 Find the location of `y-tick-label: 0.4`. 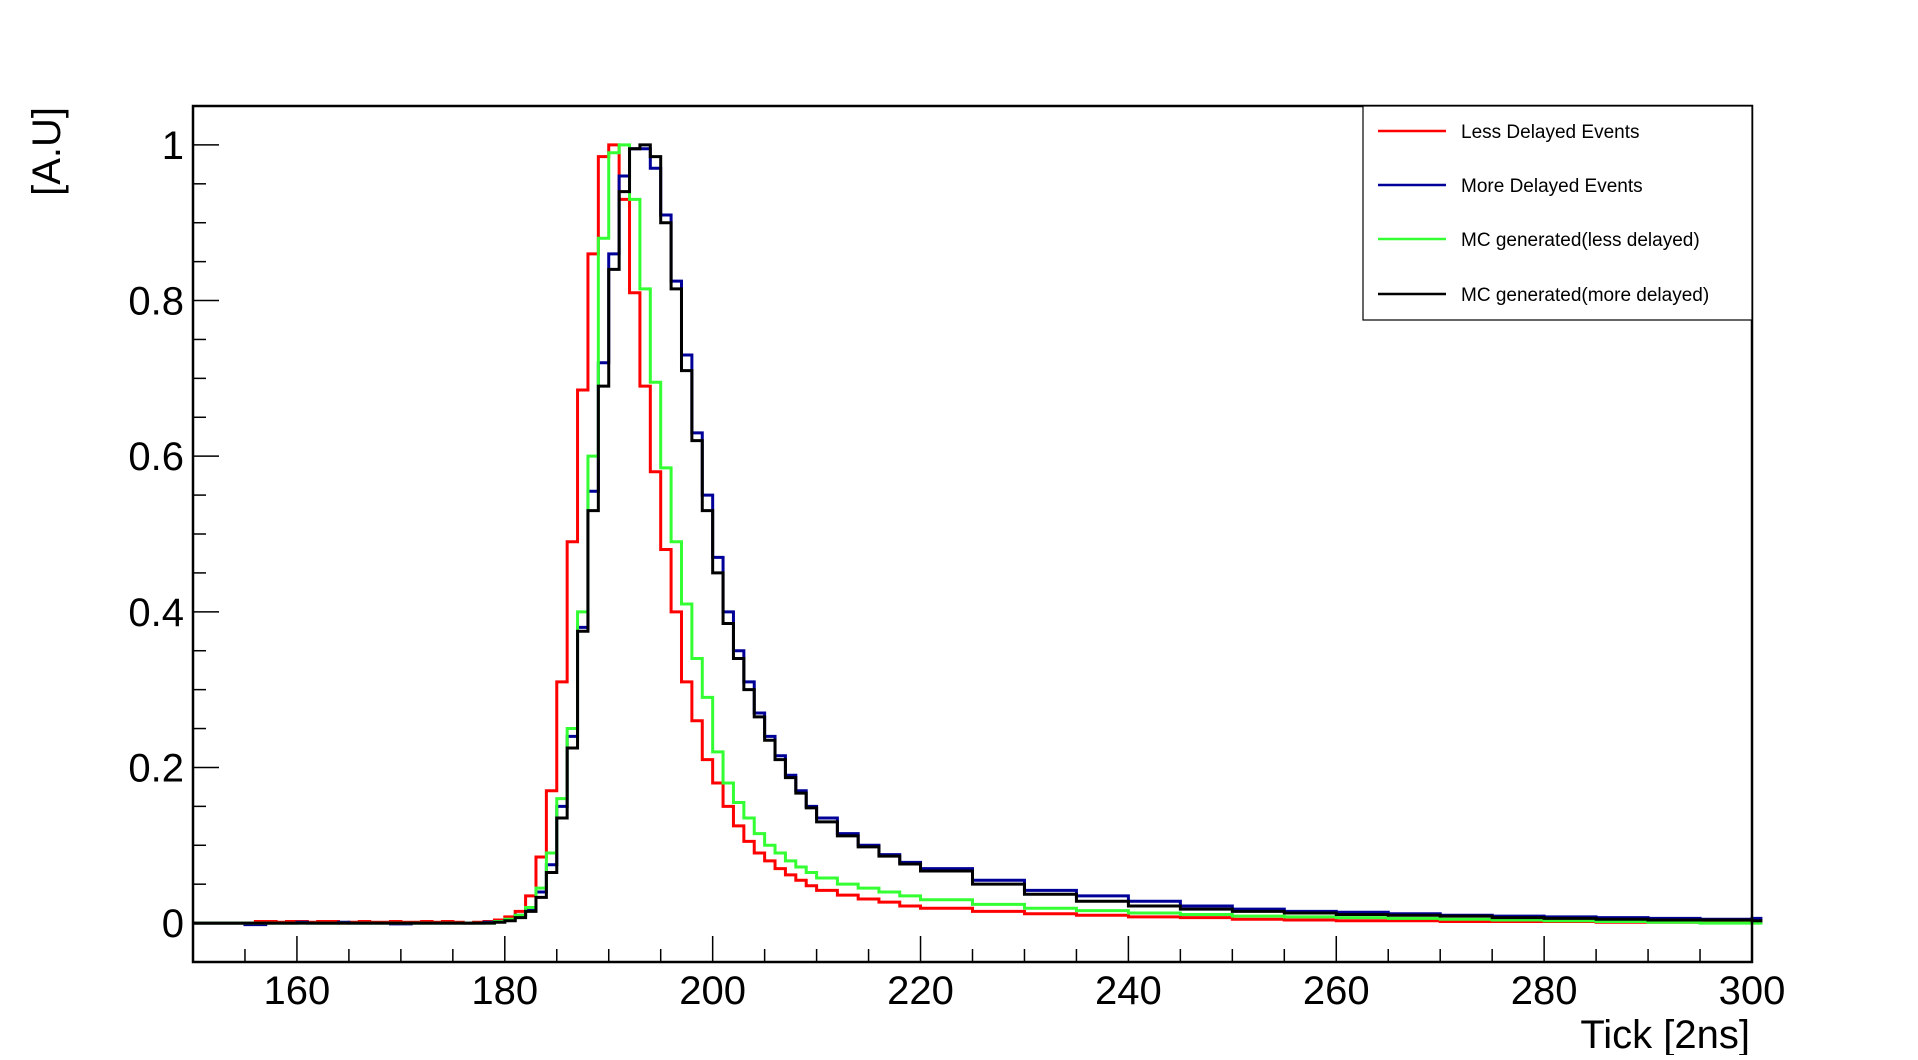

y-tick-label: 0.4 is located at coordinates (156, 613).